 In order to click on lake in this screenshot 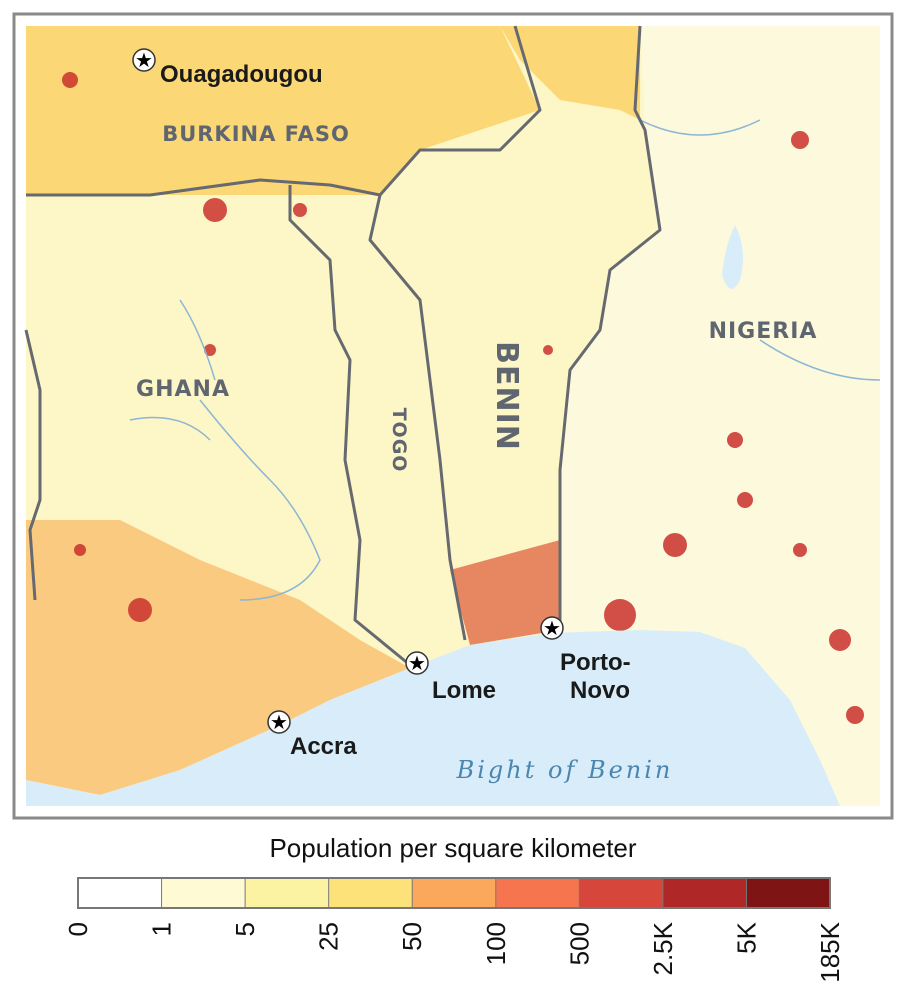, I will do `click(733, 257)`.